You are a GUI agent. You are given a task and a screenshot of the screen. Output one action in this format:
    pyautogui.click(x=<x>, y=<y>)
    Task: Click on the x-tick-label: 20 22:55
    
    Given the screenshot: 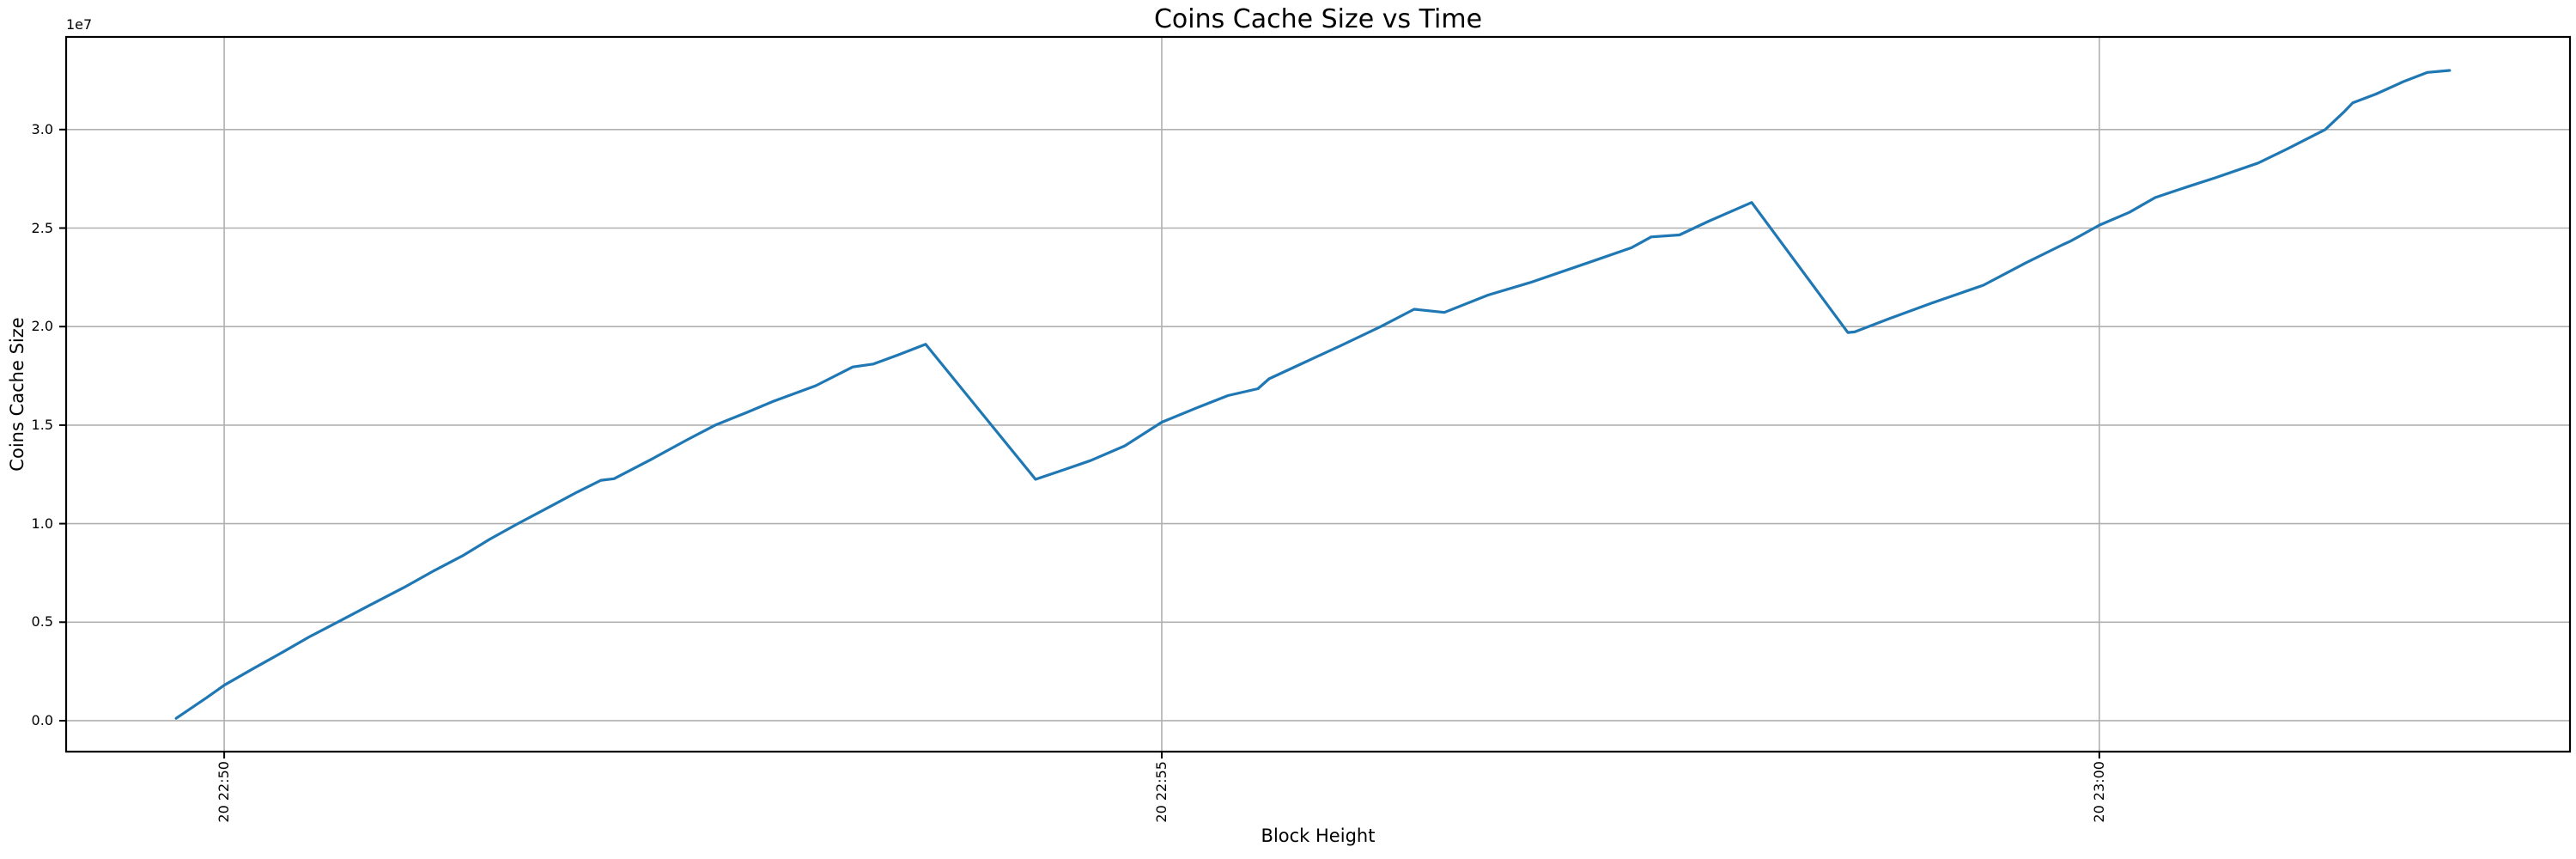 What is the action you would take?
    pyautogui.click(x=1161, y=792)
    